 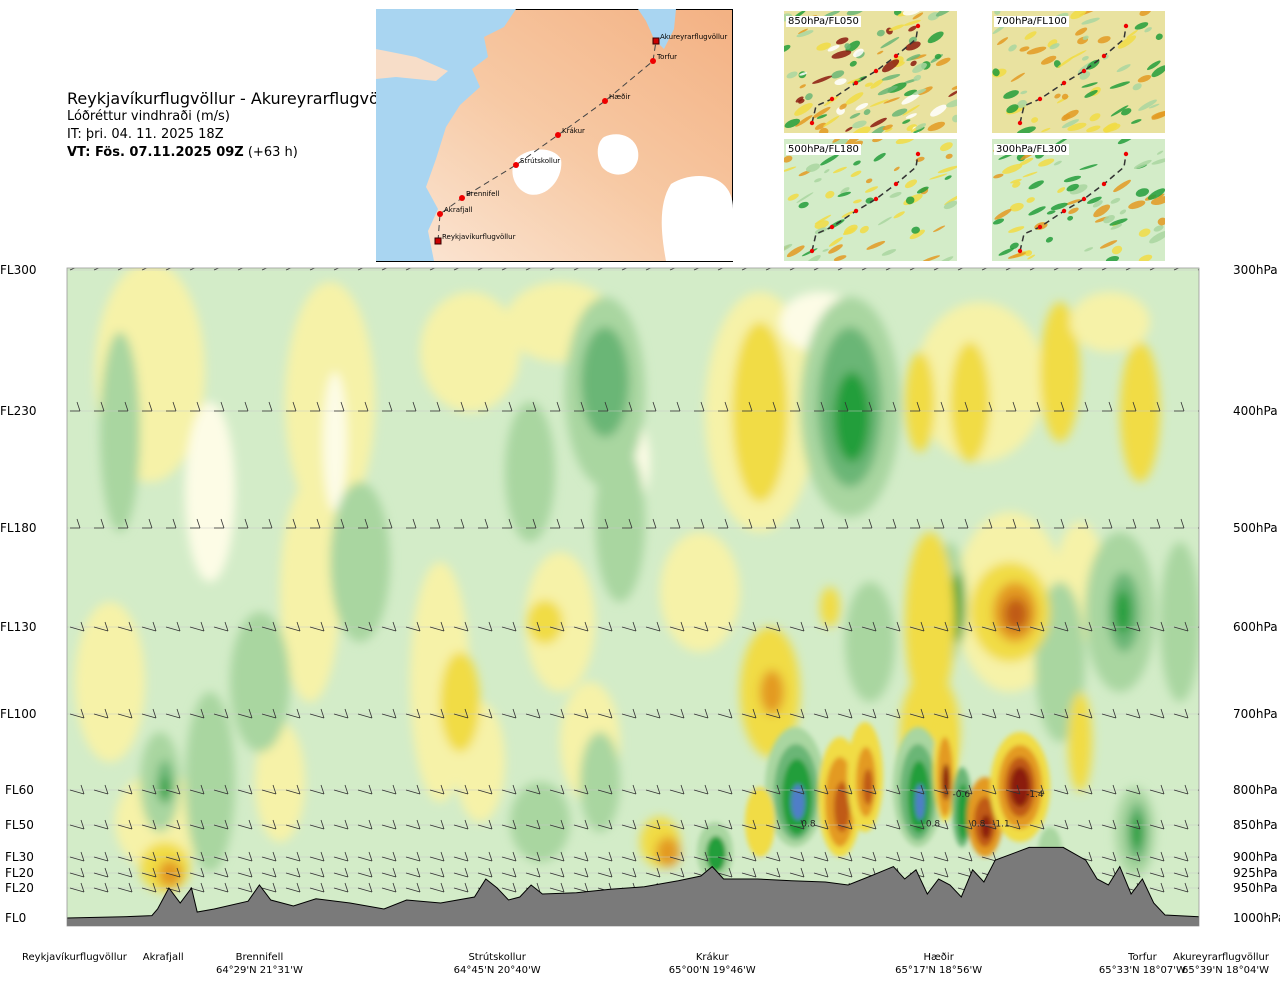 I want to click on pressure-tick: 800hPa, so click(x=1255, y=790).